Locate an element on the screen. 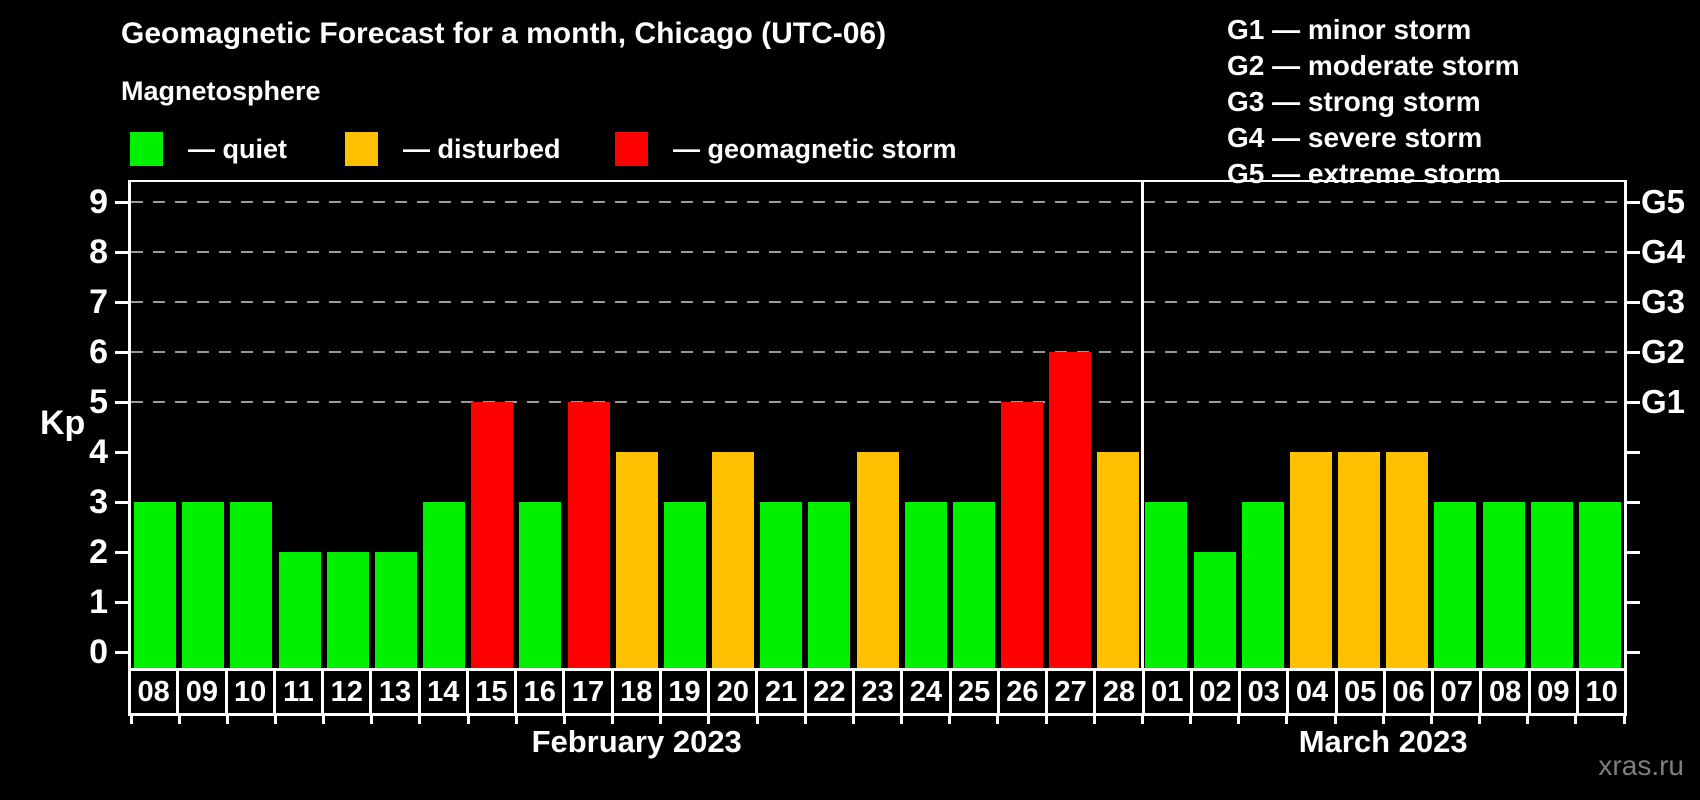 The width and height of the screenshot is (1700, 800). date-cell: 18 is located at coordinates (638, 692).